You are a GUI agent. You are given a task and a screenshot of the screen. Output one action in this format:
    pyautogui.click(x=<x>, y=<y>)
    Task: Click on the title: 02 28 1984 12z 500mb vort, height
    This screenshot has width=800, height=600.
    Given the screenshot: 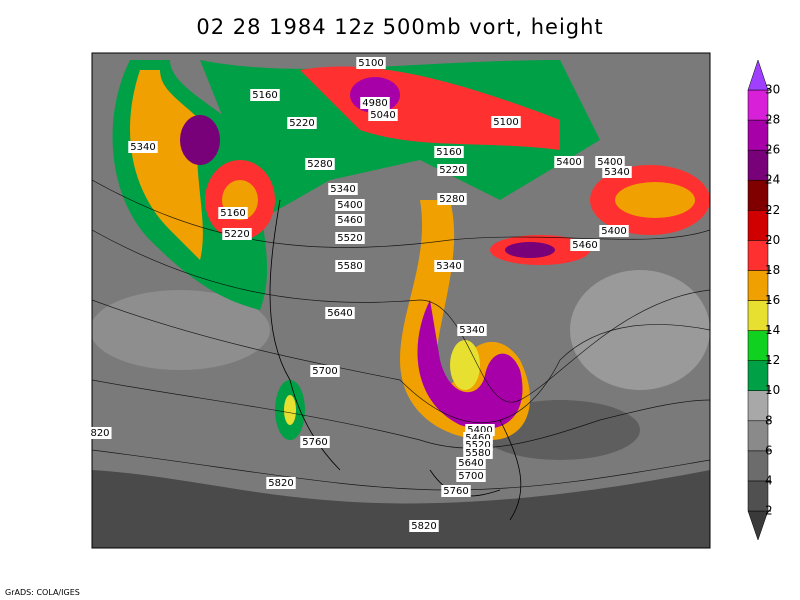 What is the action you would take?
    pyautogui.click(x=399, y=27)
    